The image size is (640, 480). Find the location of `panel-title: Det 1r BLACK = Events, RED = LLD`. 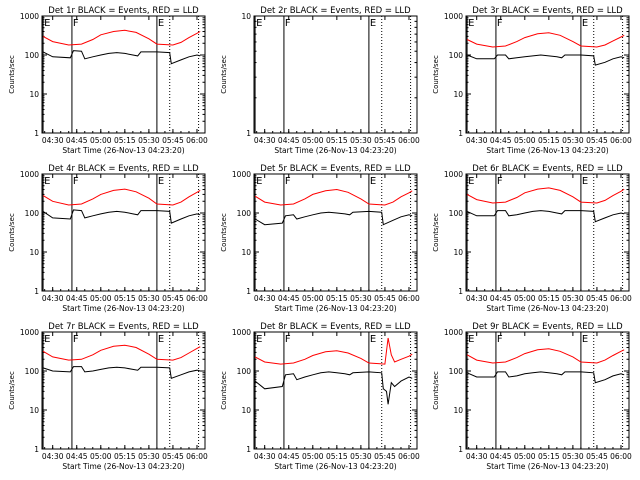

panel-title: Det 1r BLACK = Events, RED = LLD is located at coordinates (123, 11).